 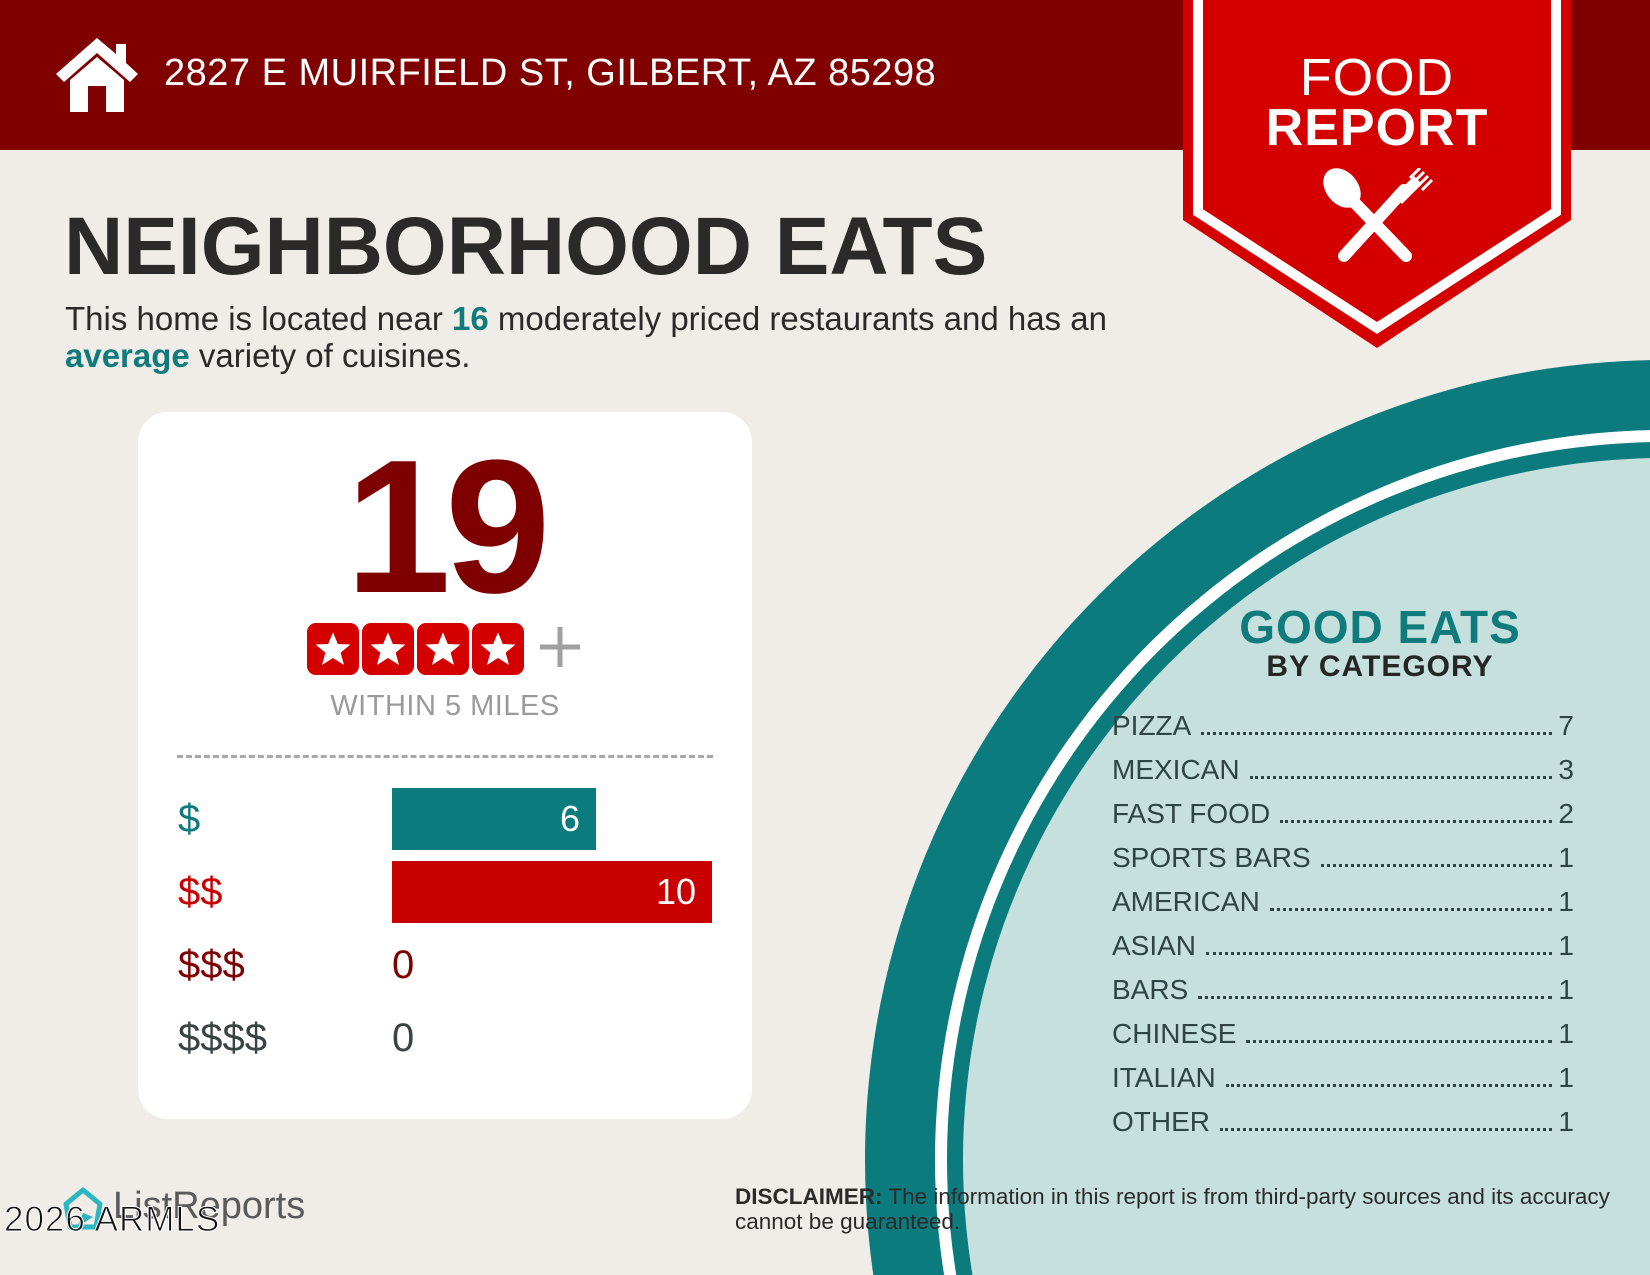 I want to click on category-name: SPORTS BARS, so click(x=1211, y=857).